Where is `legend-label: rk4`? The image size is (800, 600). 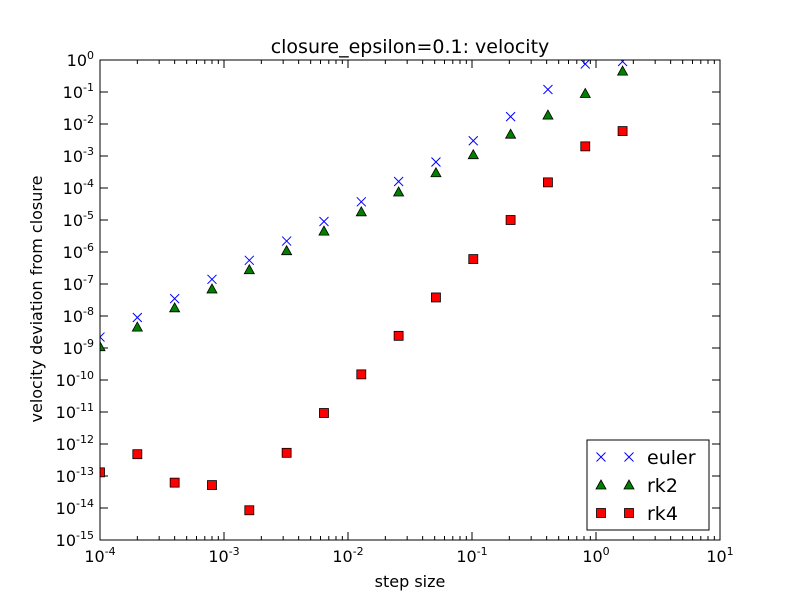
legend-label: rk4 is located at coordinates (662, 514).